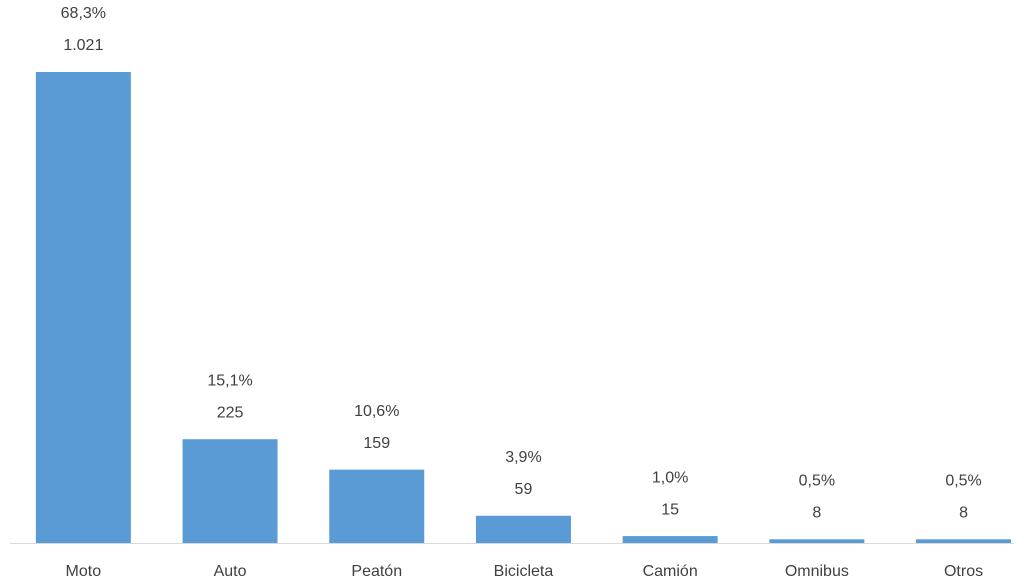  Describe the element at coordinates (963, 571) in the screenshot. I see `x-tick-label: Otros` at that location.